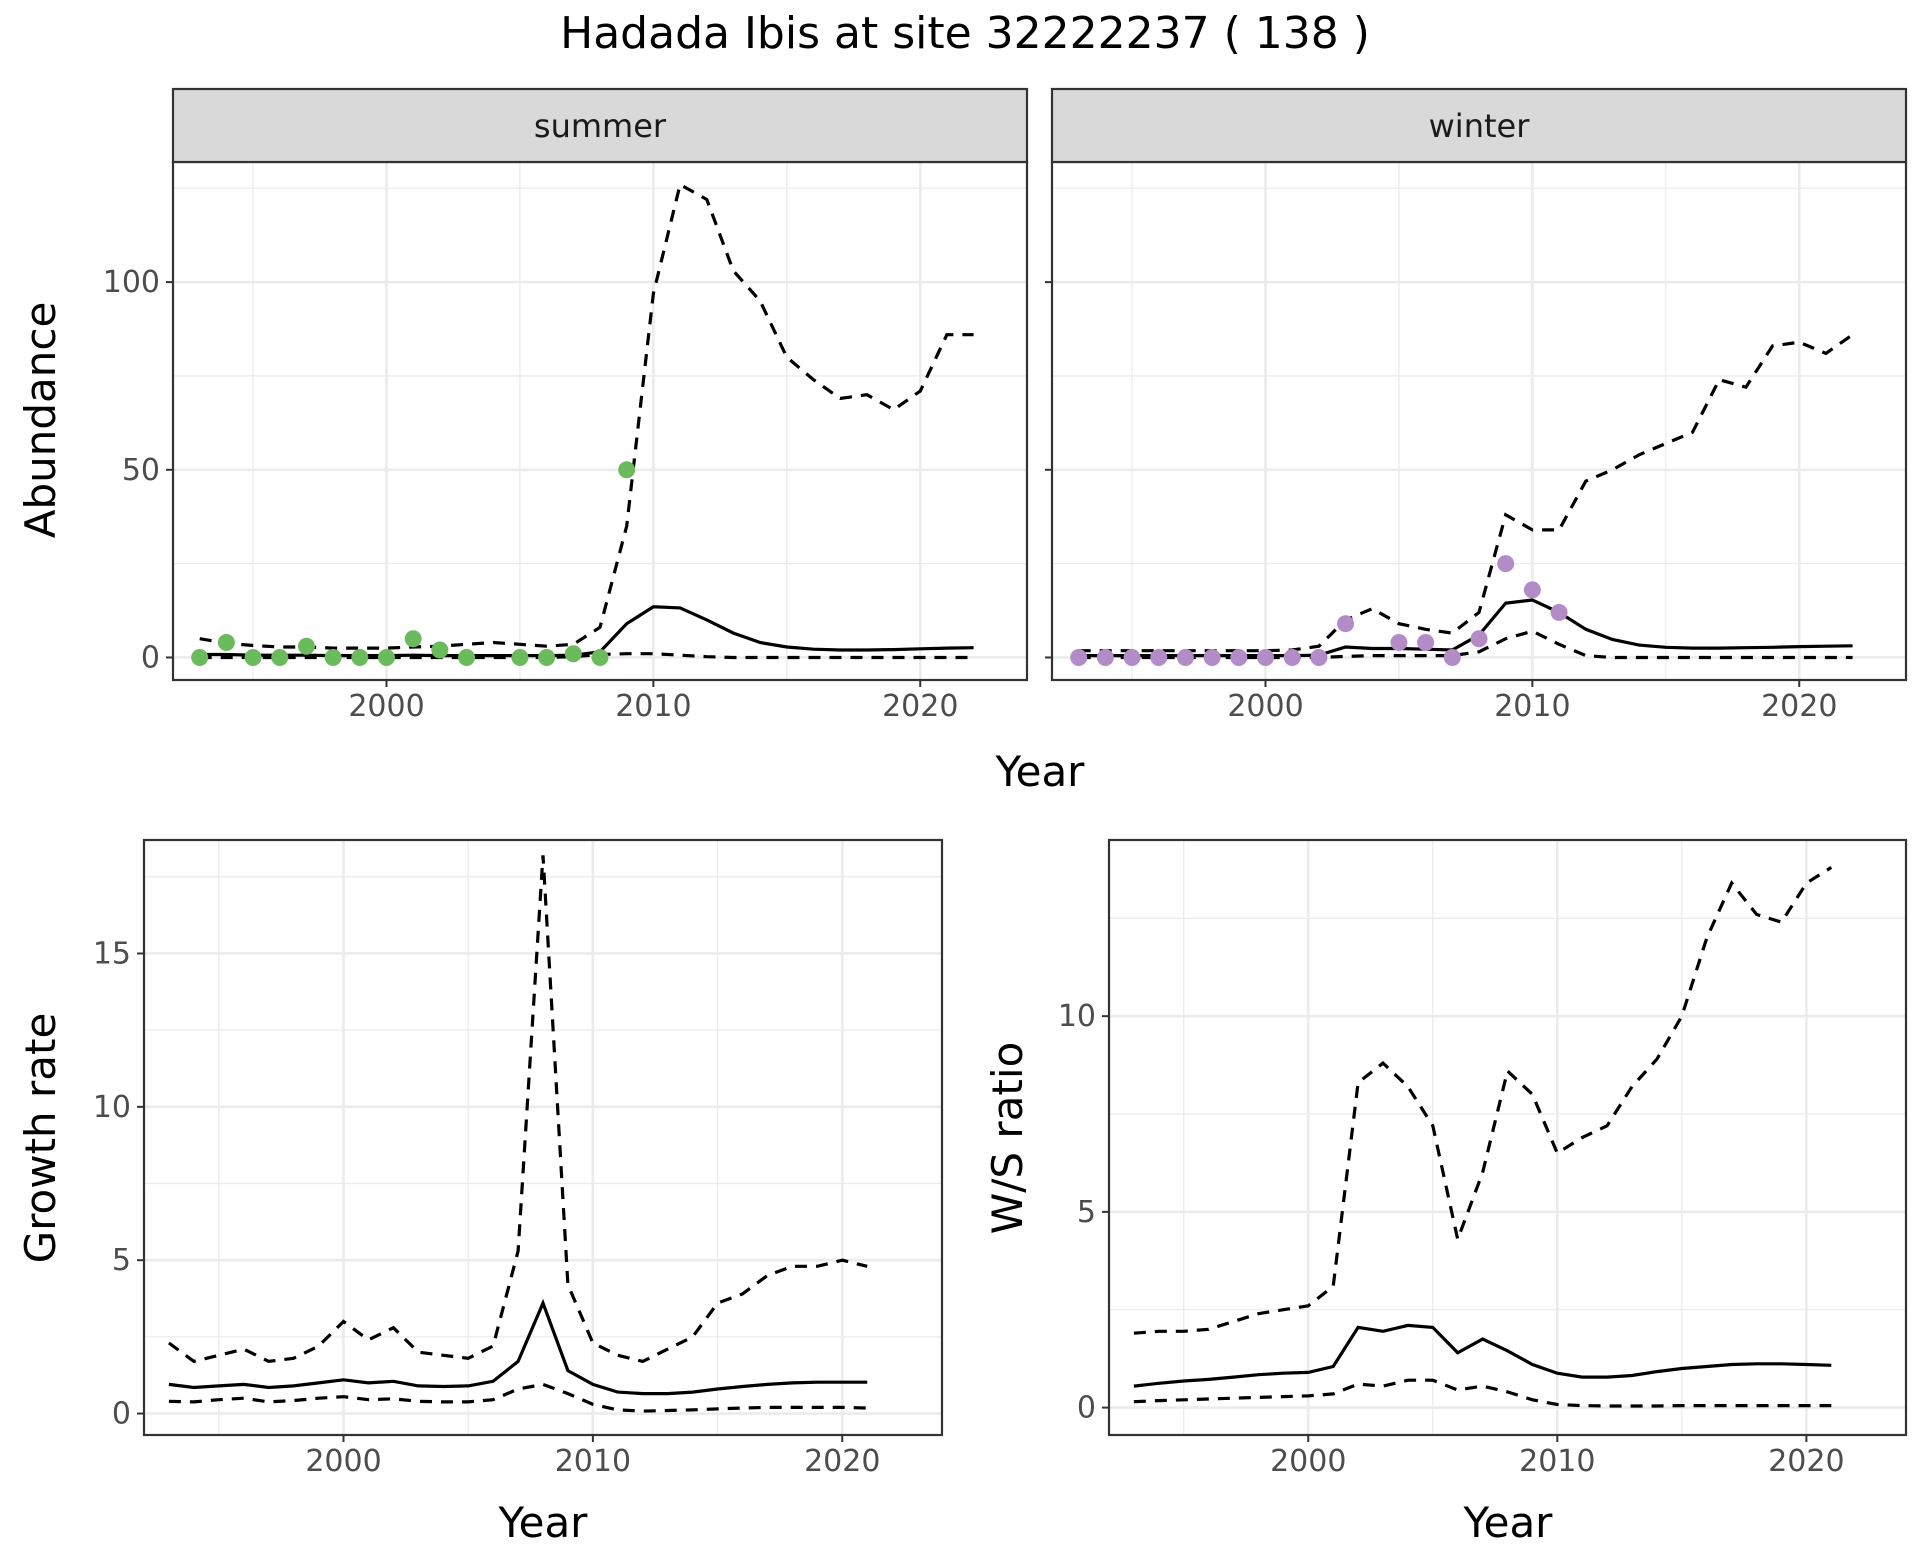 The image size is (1920, 1560). What do you see at coordinates (518, 1347) in the screenshot?
I see `growth-mean-line` at bounding box center [518, 1347].